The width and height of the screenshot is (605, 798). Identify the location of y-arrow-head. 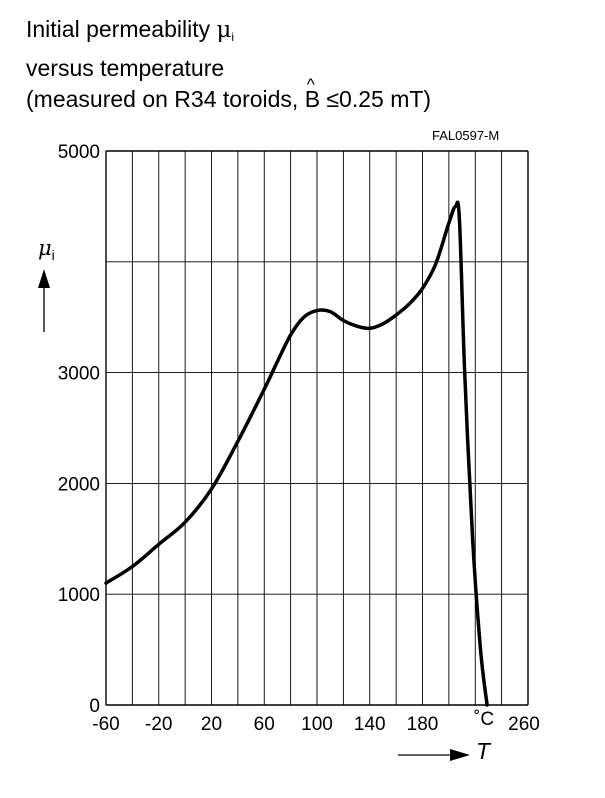
(44, 278).